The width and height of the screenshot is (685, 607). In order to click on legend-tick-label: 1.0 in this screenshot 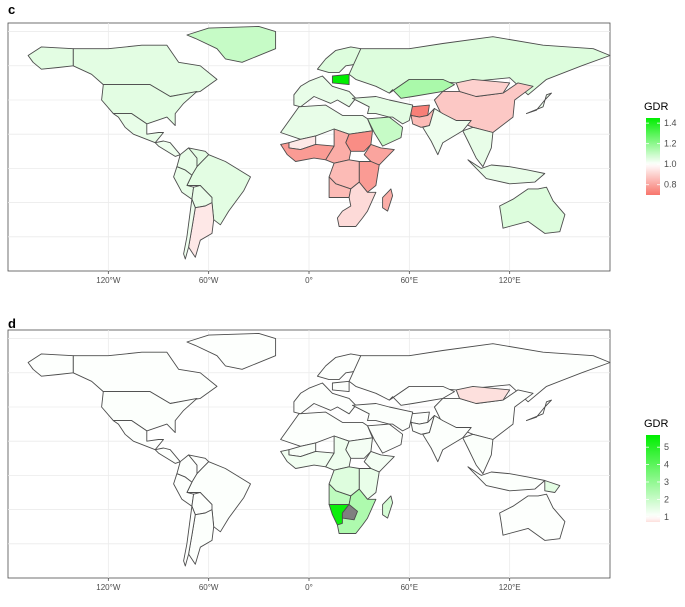, I will do `click(670, 164)`.